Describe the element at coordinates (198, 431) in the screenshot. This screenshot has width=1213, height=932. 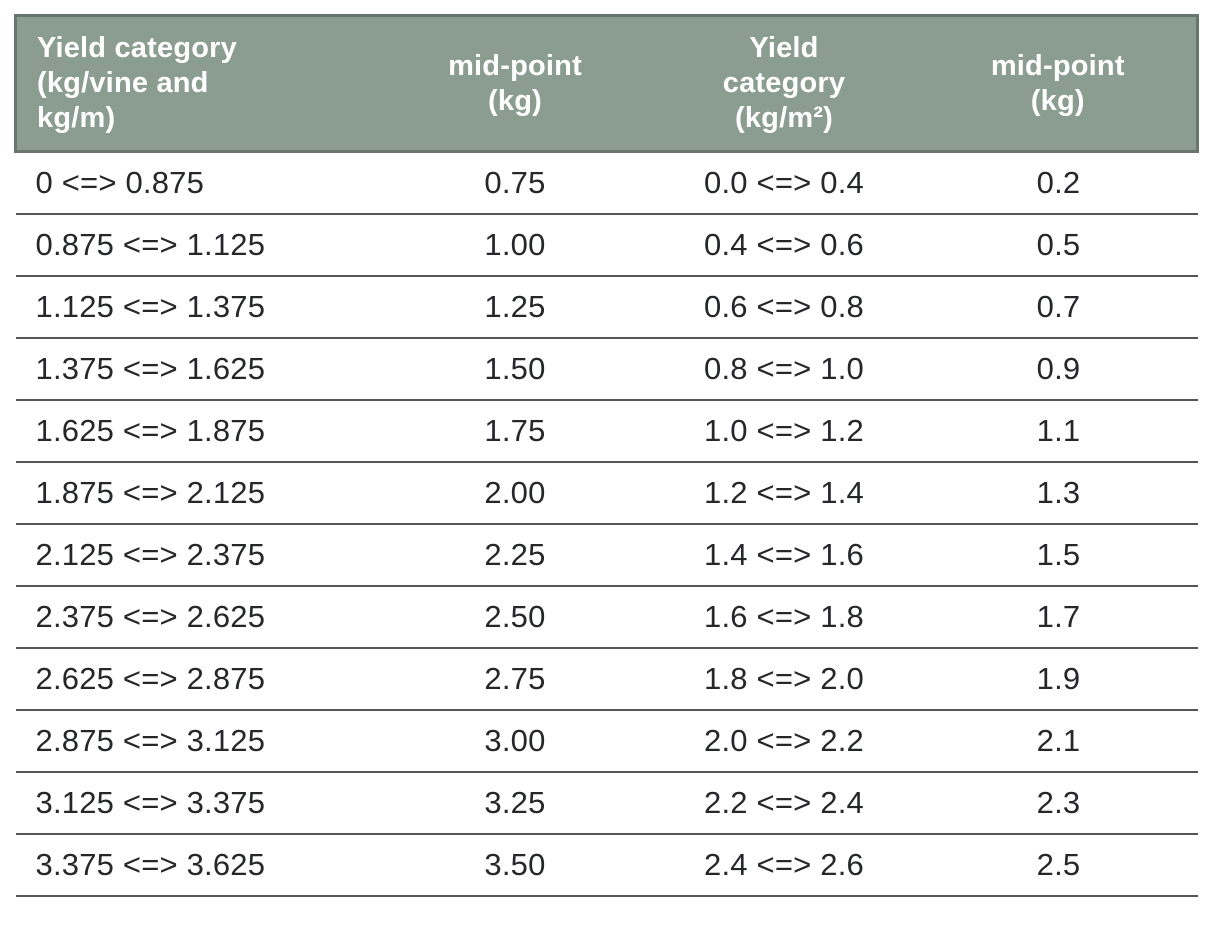
I see `yield-range-cell: 1.625 <=> 1.875` at that location.